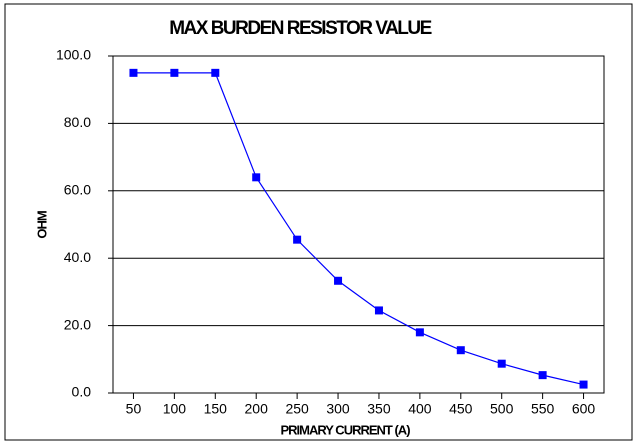  Describe the element at coordinates (77, 257) in the screenshot. I see `y-tick-label: 40.0` at that location.